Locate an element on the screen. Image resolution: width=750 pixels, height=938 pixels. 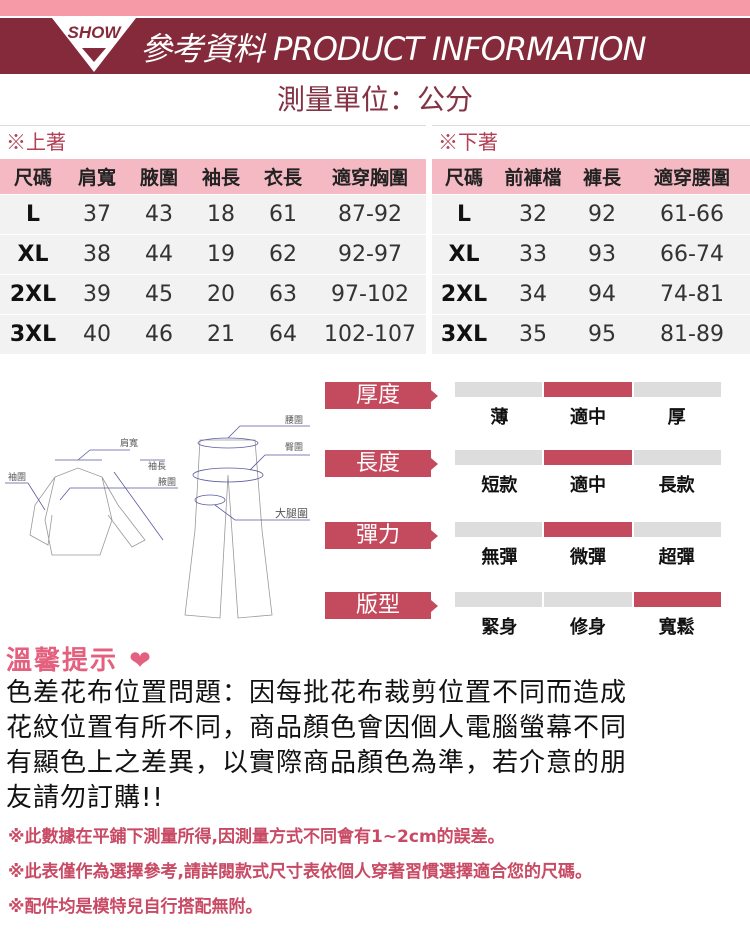
table-cell: 19 is located at coordinates (221, 254).